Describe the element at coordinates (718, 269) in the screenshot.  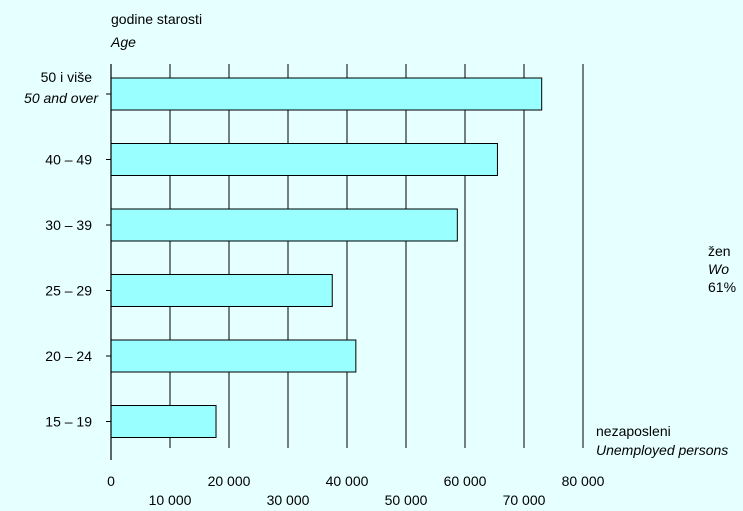
I see `annotation-line-2: Wo` at that location.